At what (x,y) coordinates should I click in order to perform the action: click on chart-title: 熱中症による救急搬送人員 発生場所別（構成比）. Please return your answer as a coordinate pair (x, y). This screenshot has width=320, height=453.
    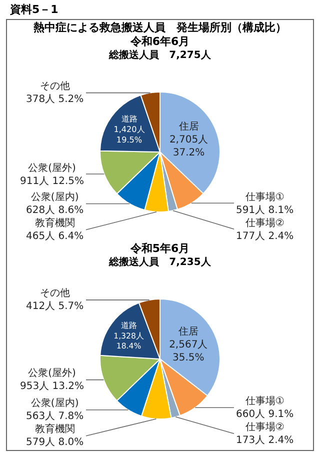
    Looking at the image, I should click on (160, 28).